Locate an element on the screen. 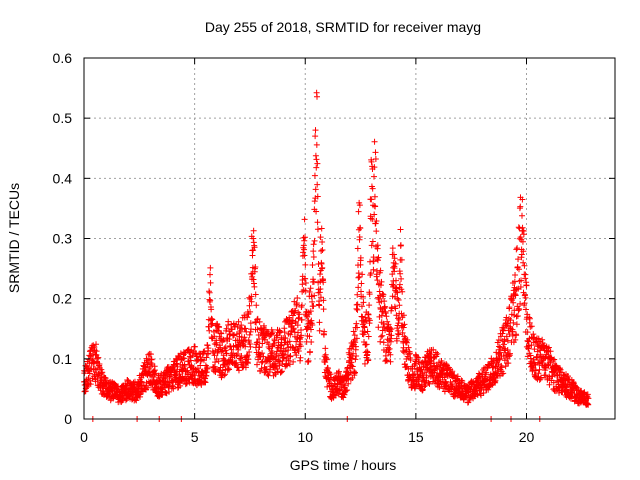 This screenshot has width=640, height=480. x-tick-labels: 0 5 10 15 20 is located at coordinates (307, 437).